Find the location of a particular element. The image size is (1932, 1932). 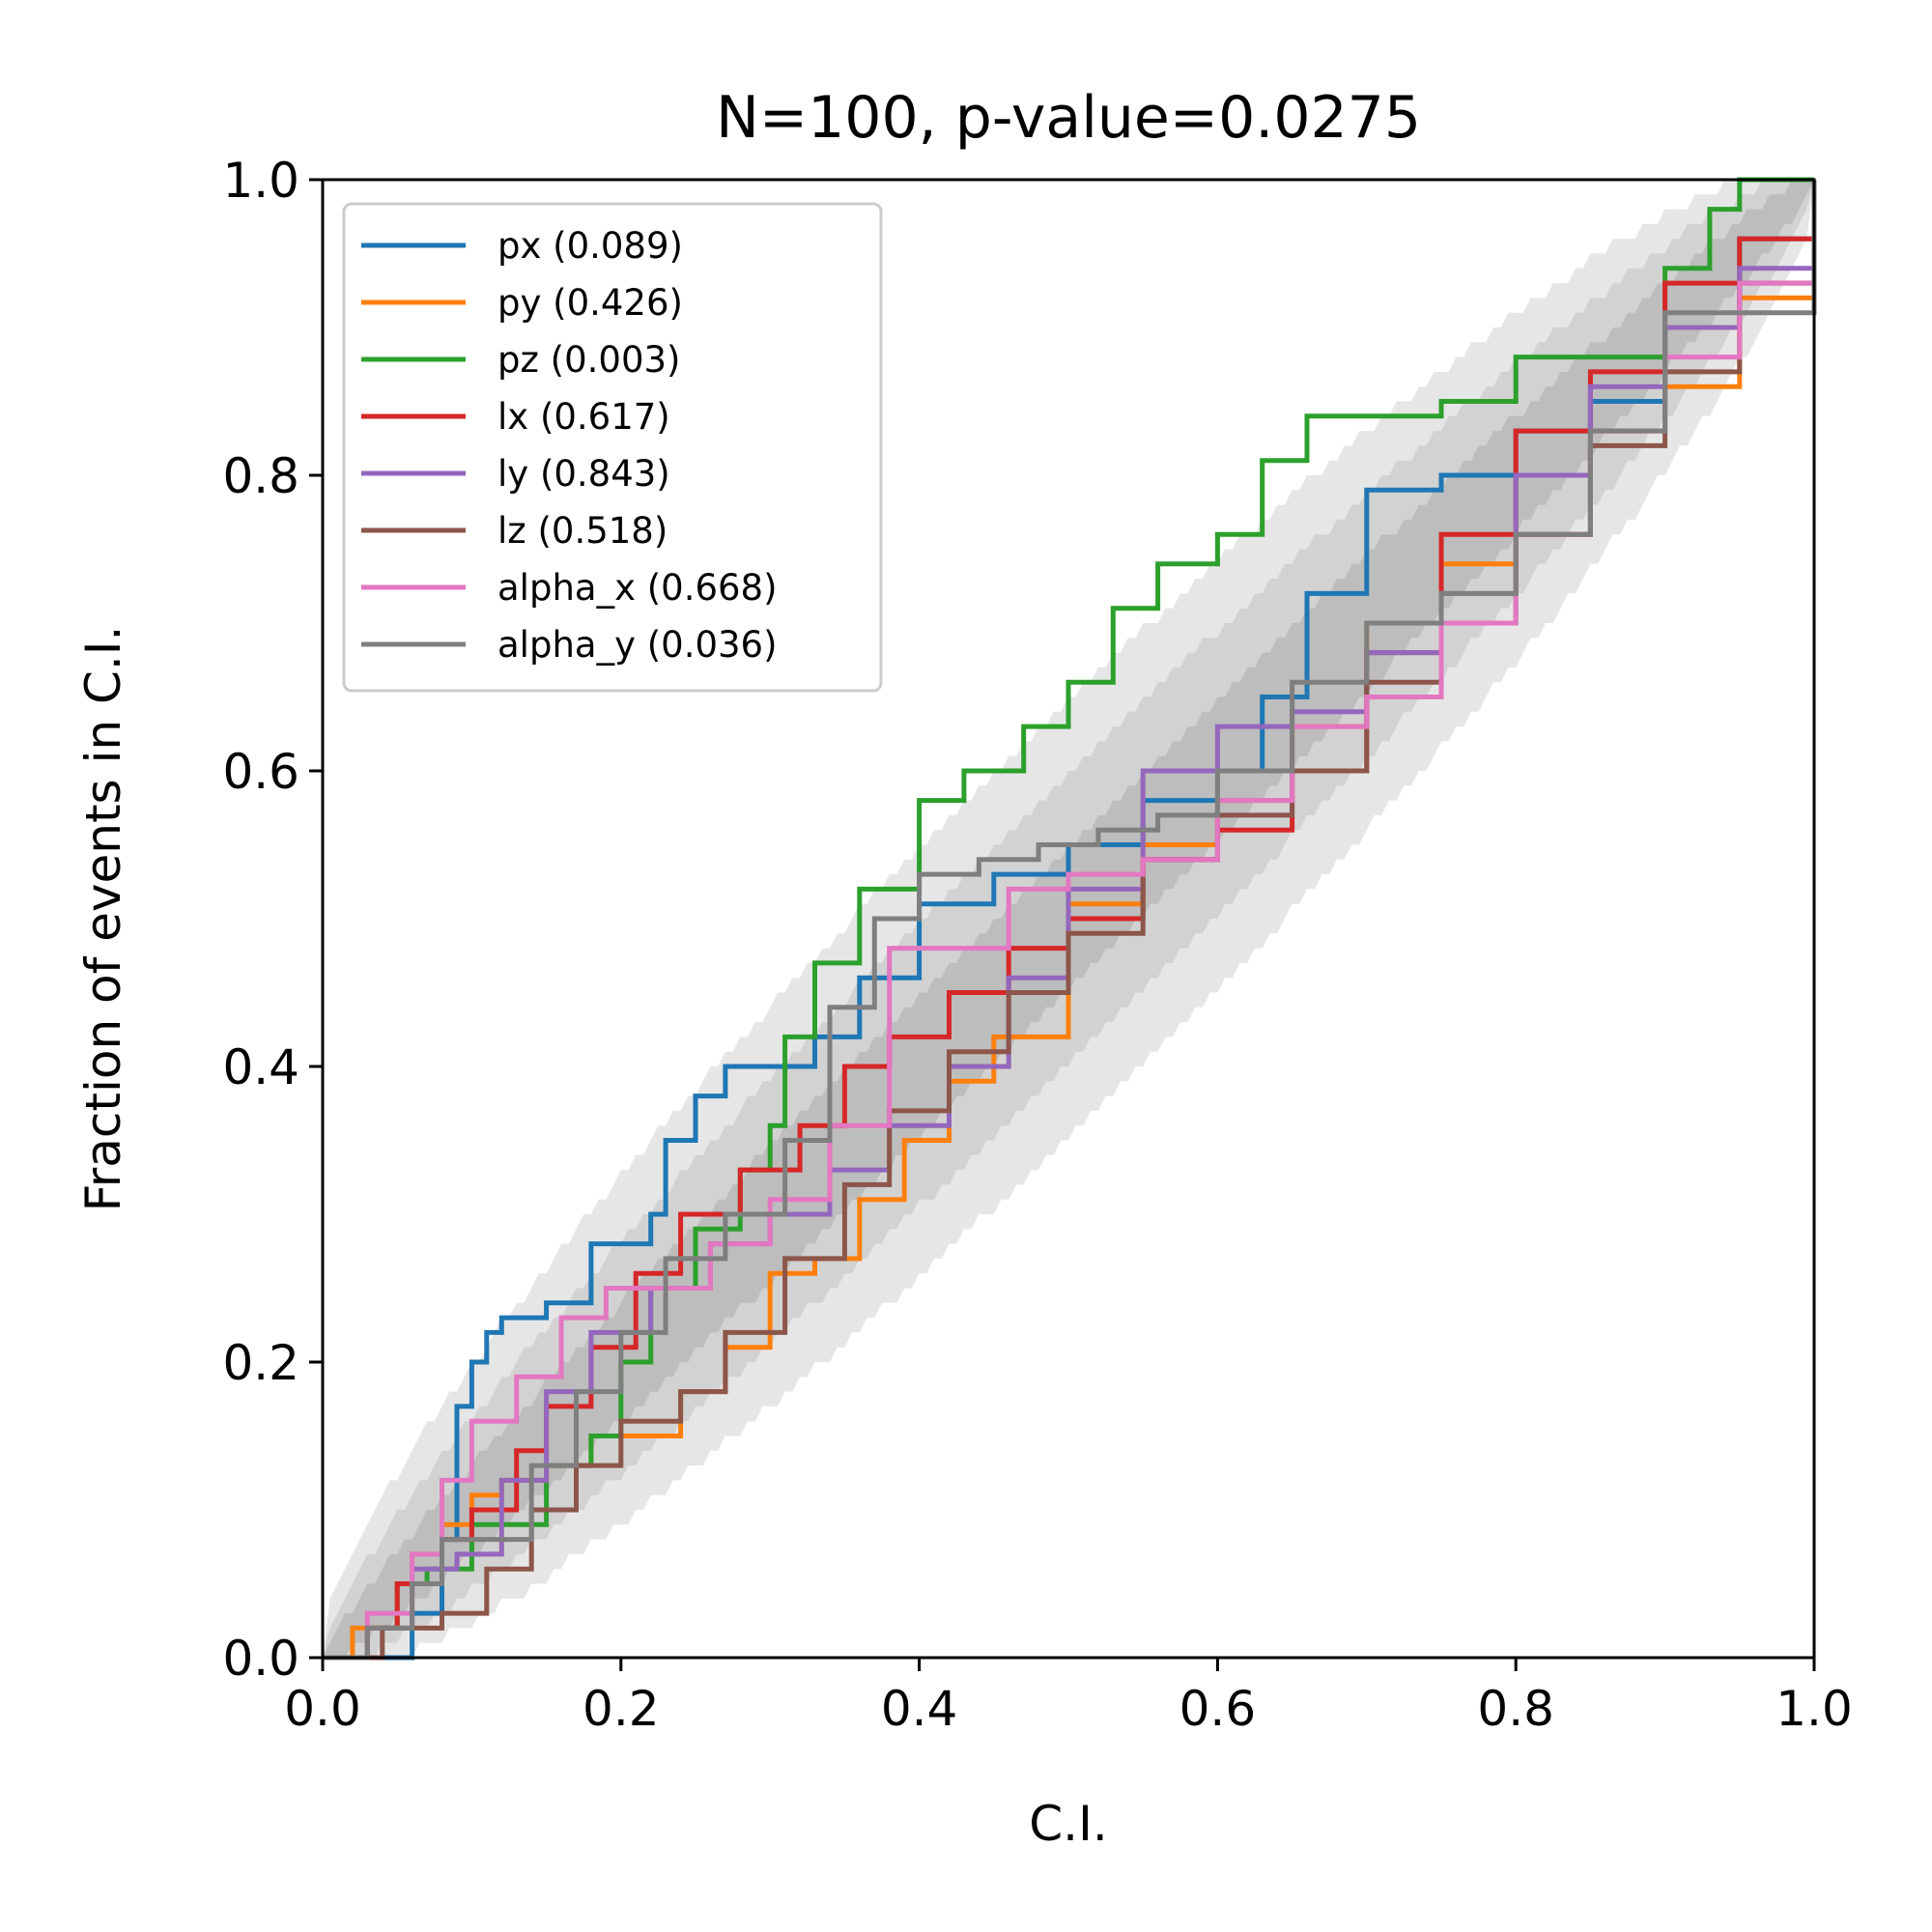

x-tick-label: 0.0 is located at coordinates (322, 1709).